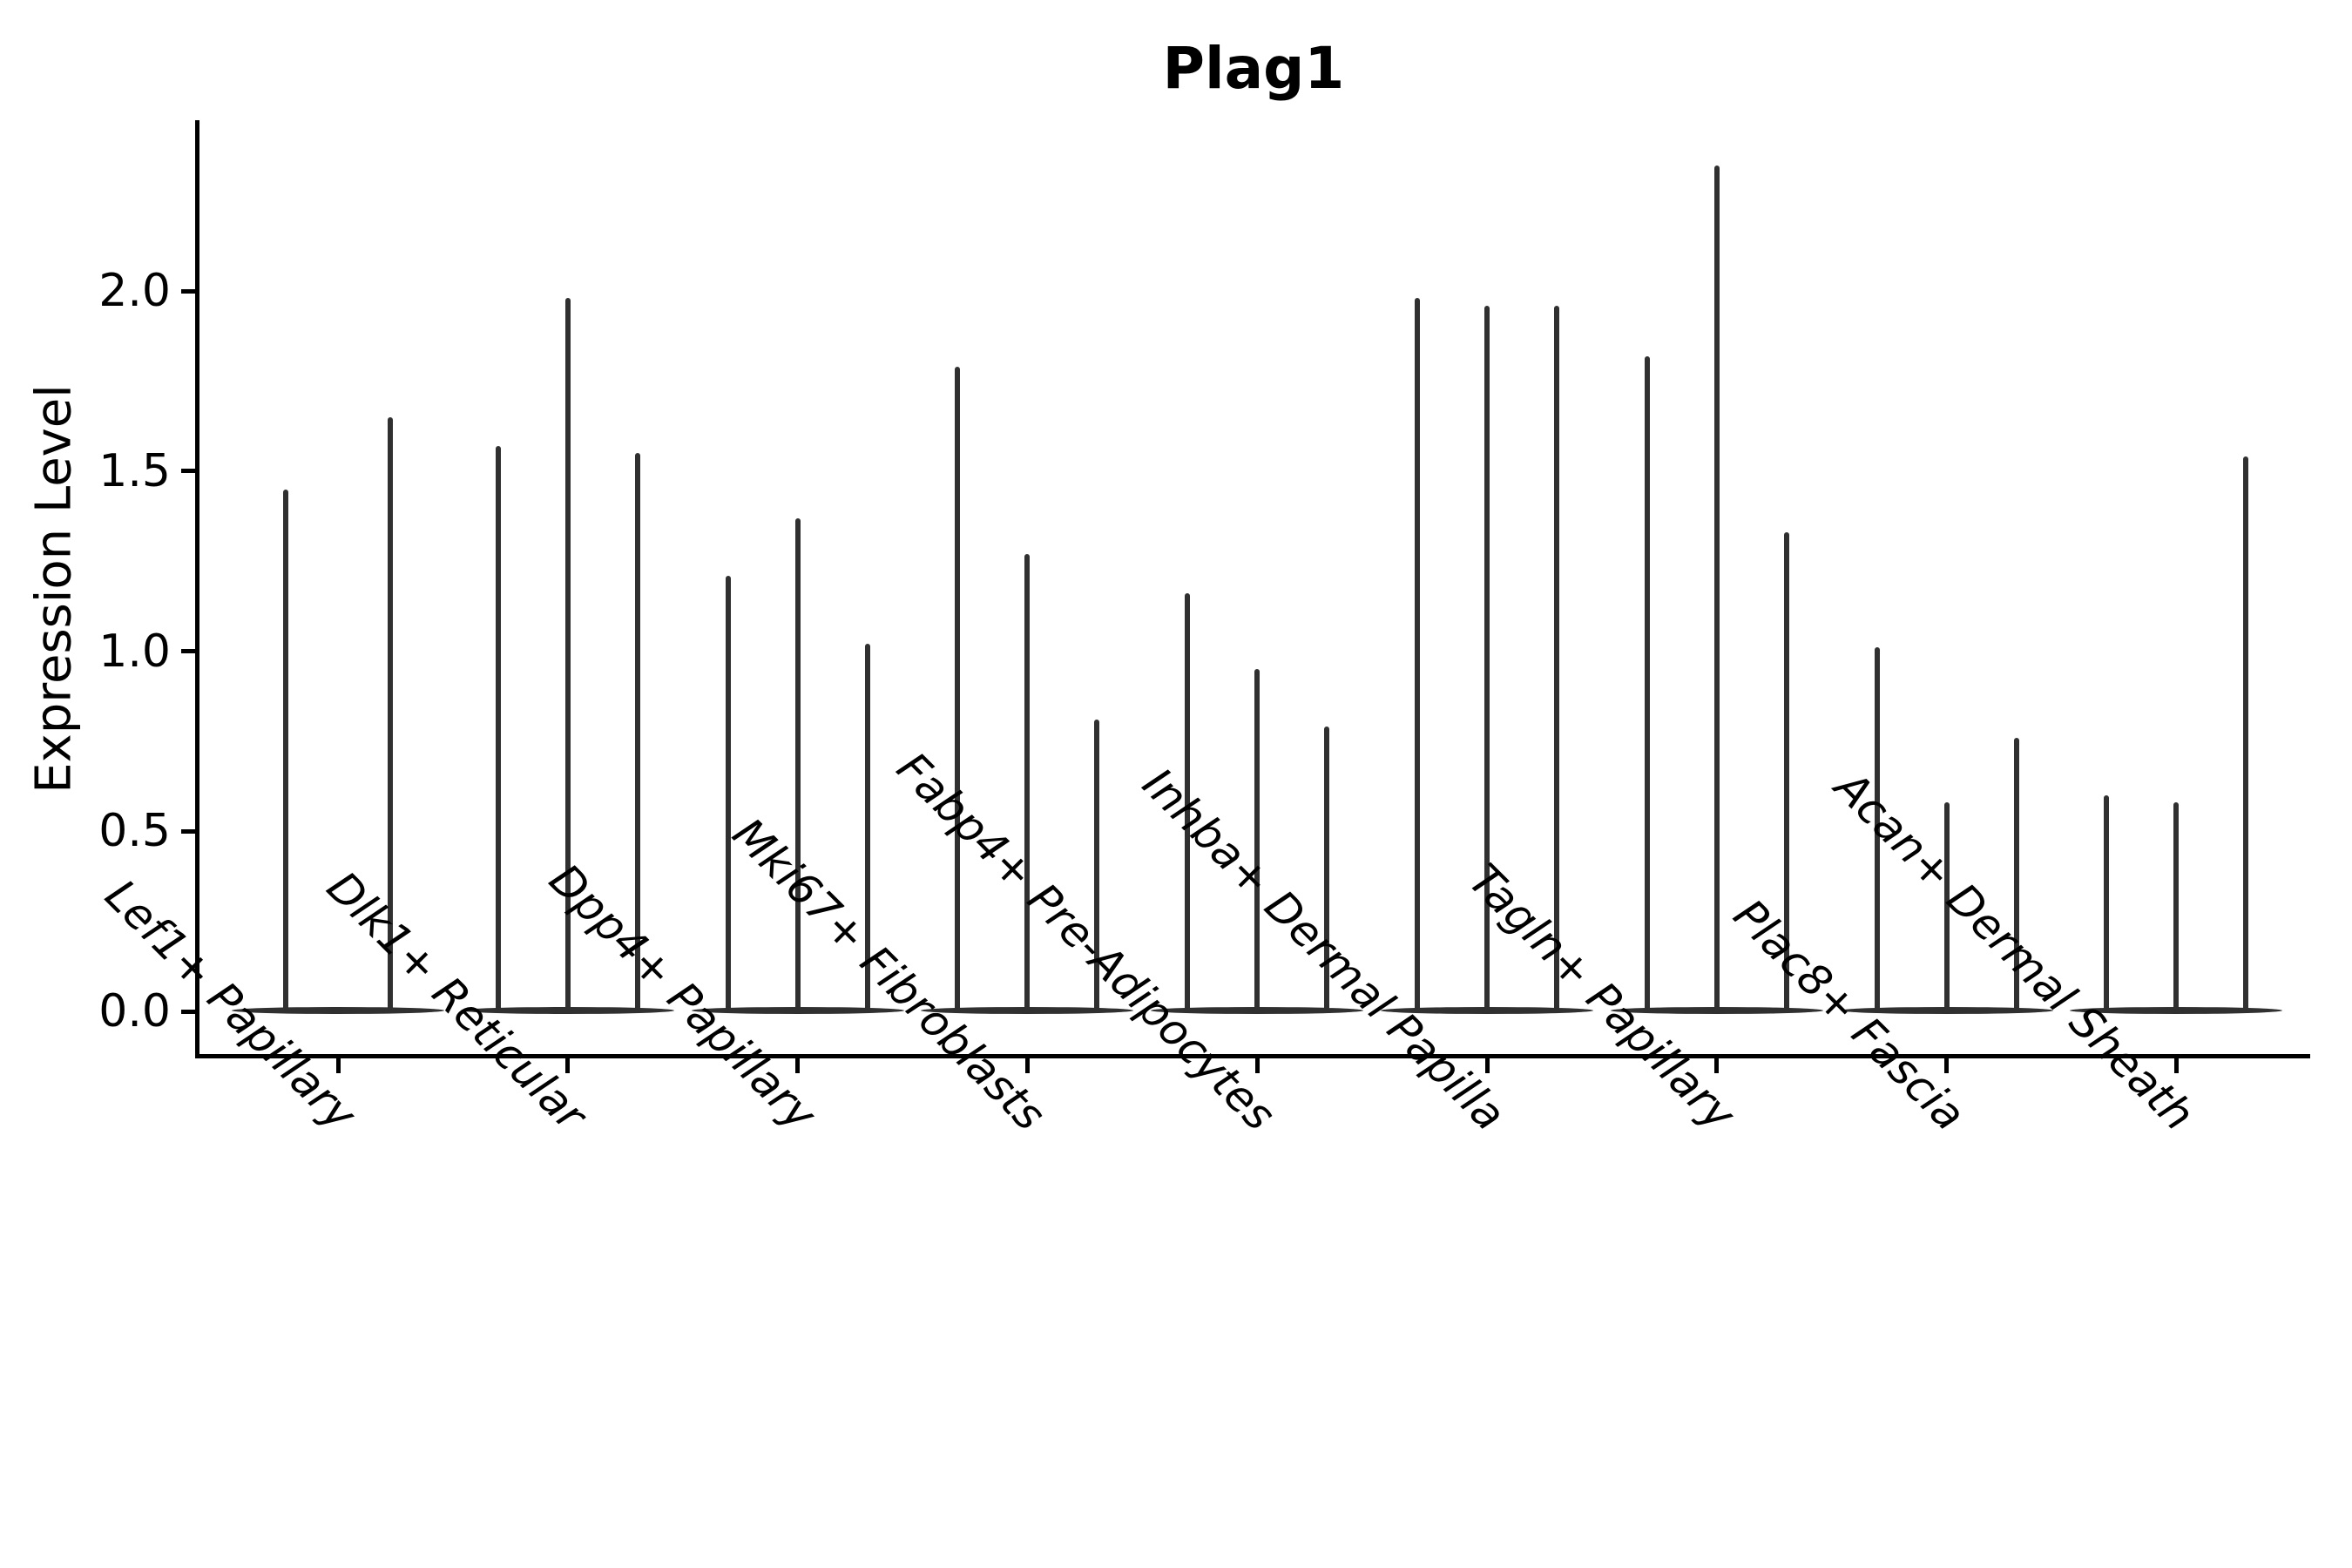  Describe the element at coordinates (134, 292) in the screenshot. I see `y-axis-tick-label: 2.0` at that location.